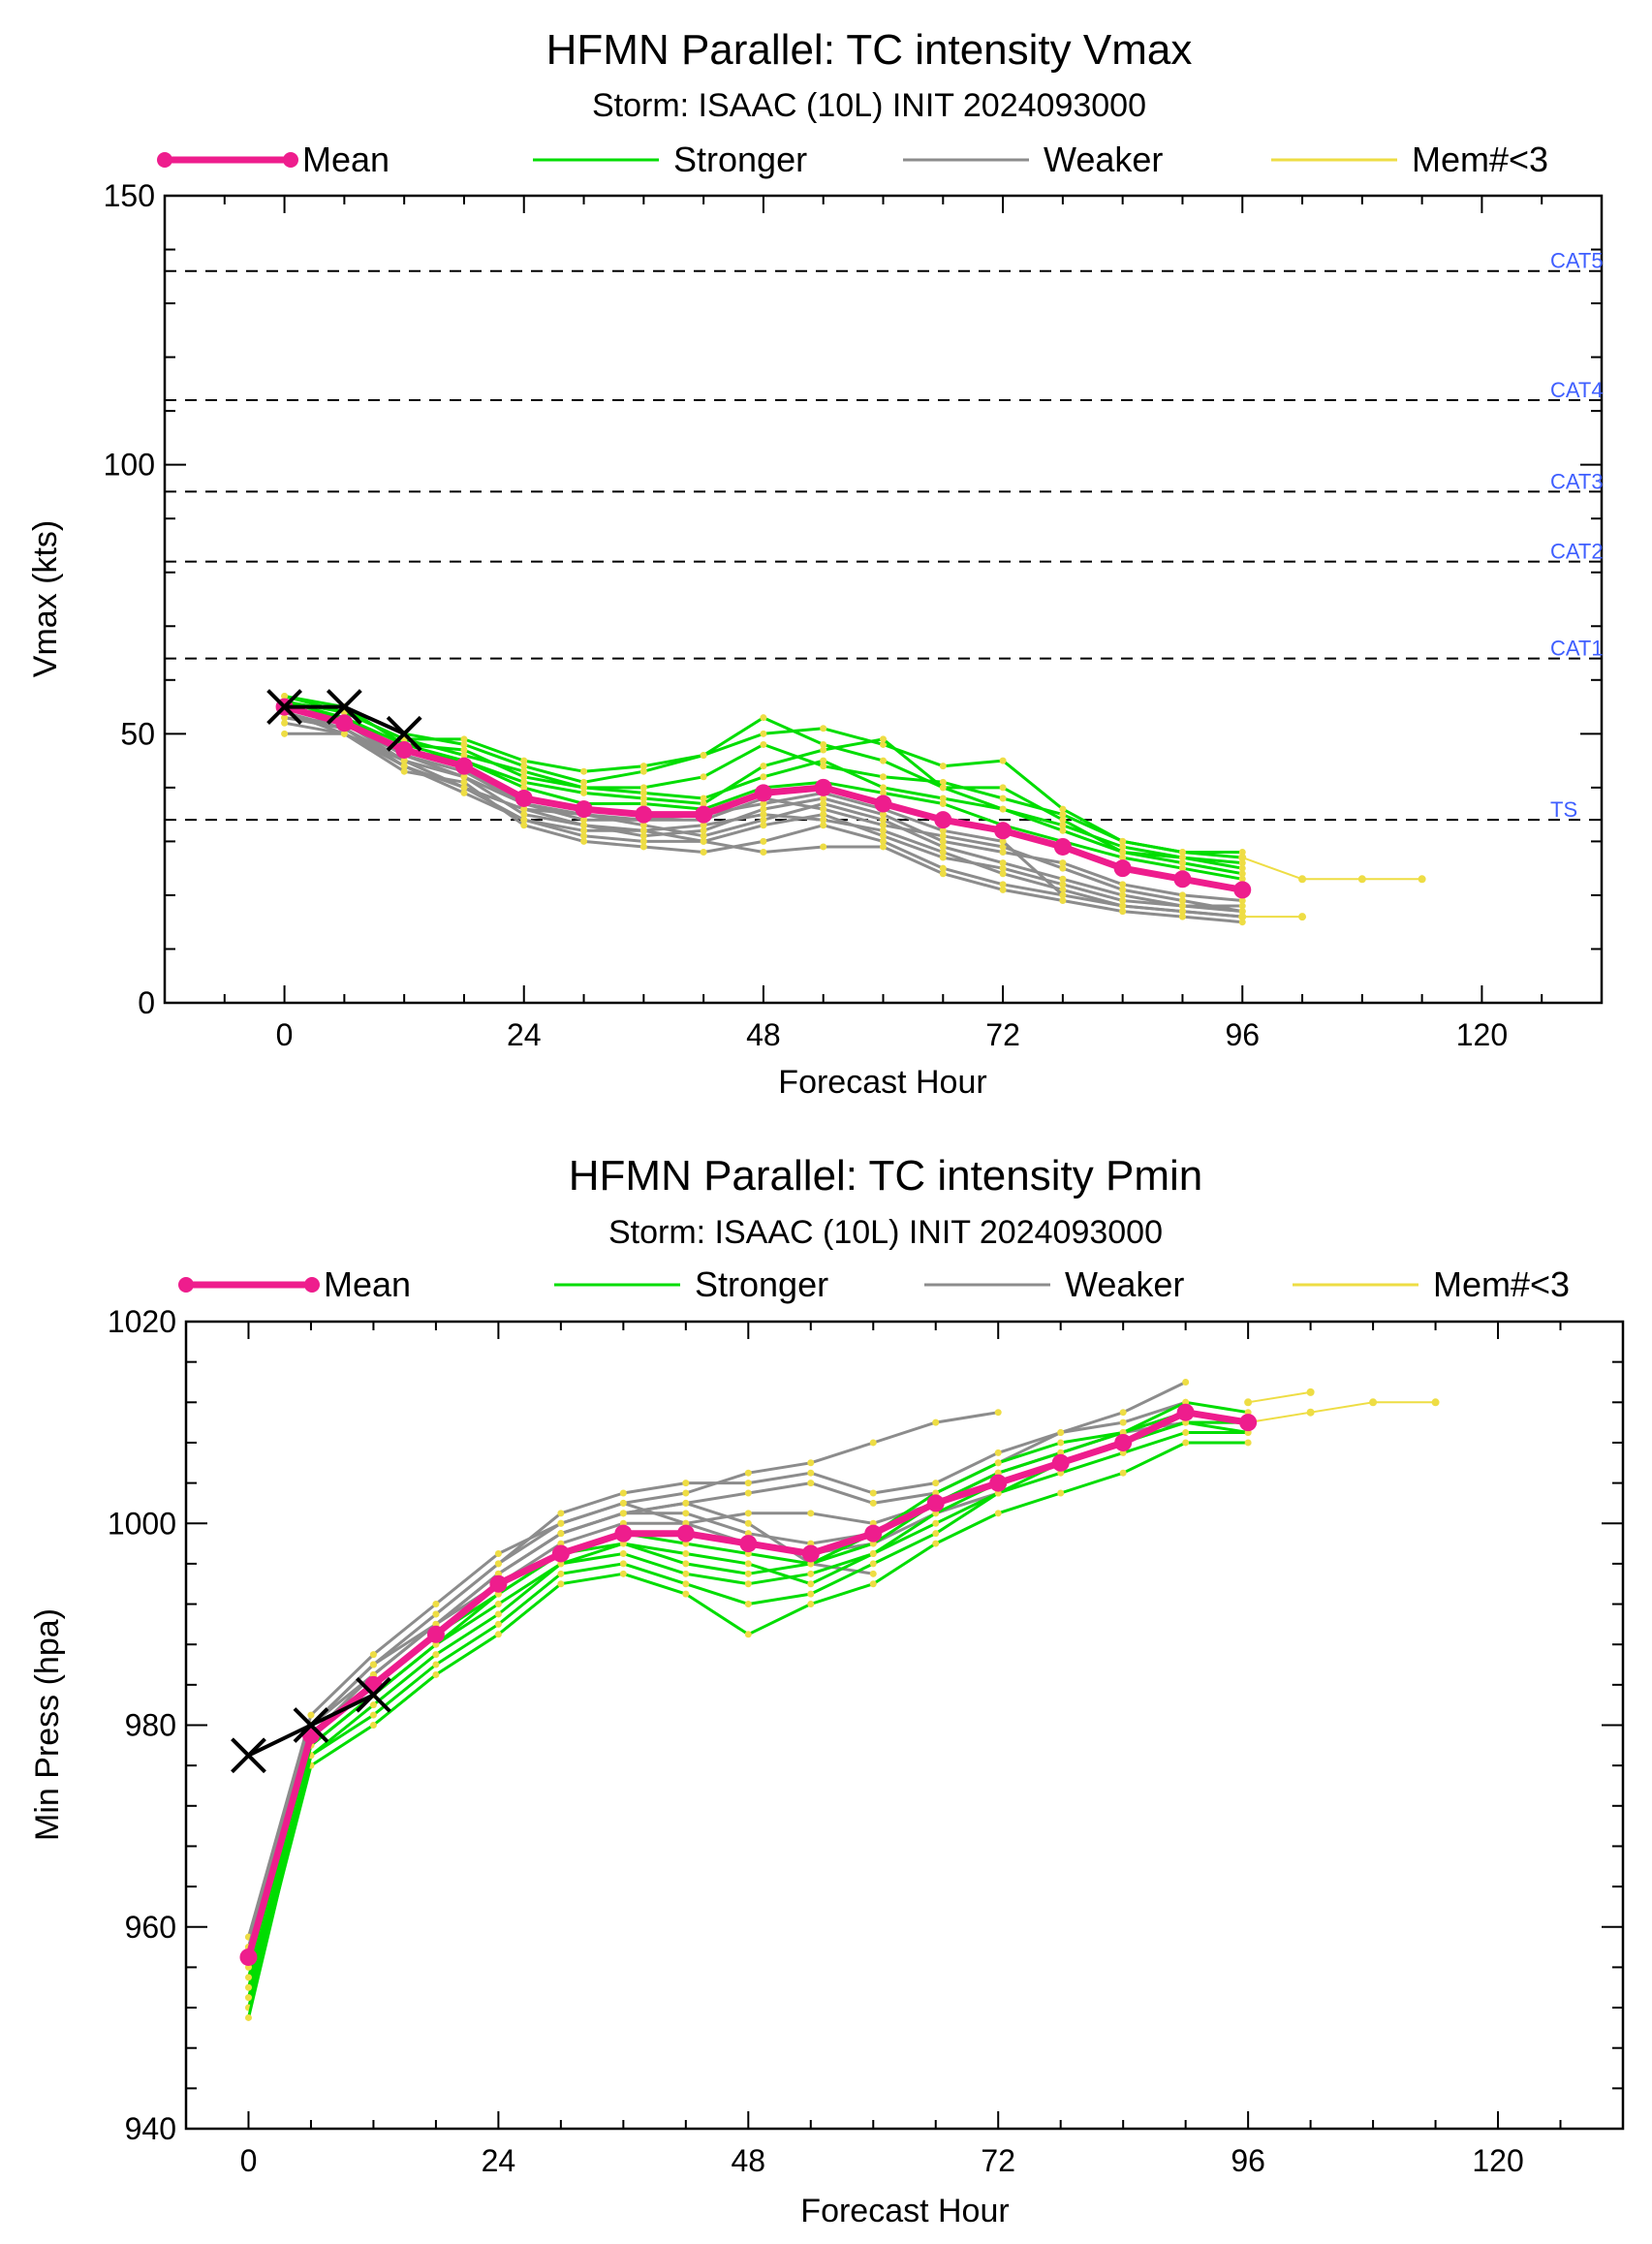 This screenshot has width=1652, height=2244. Describe the element at coordinates (1279, 1397) in the screenshot. I see `few-member-line` at that location.